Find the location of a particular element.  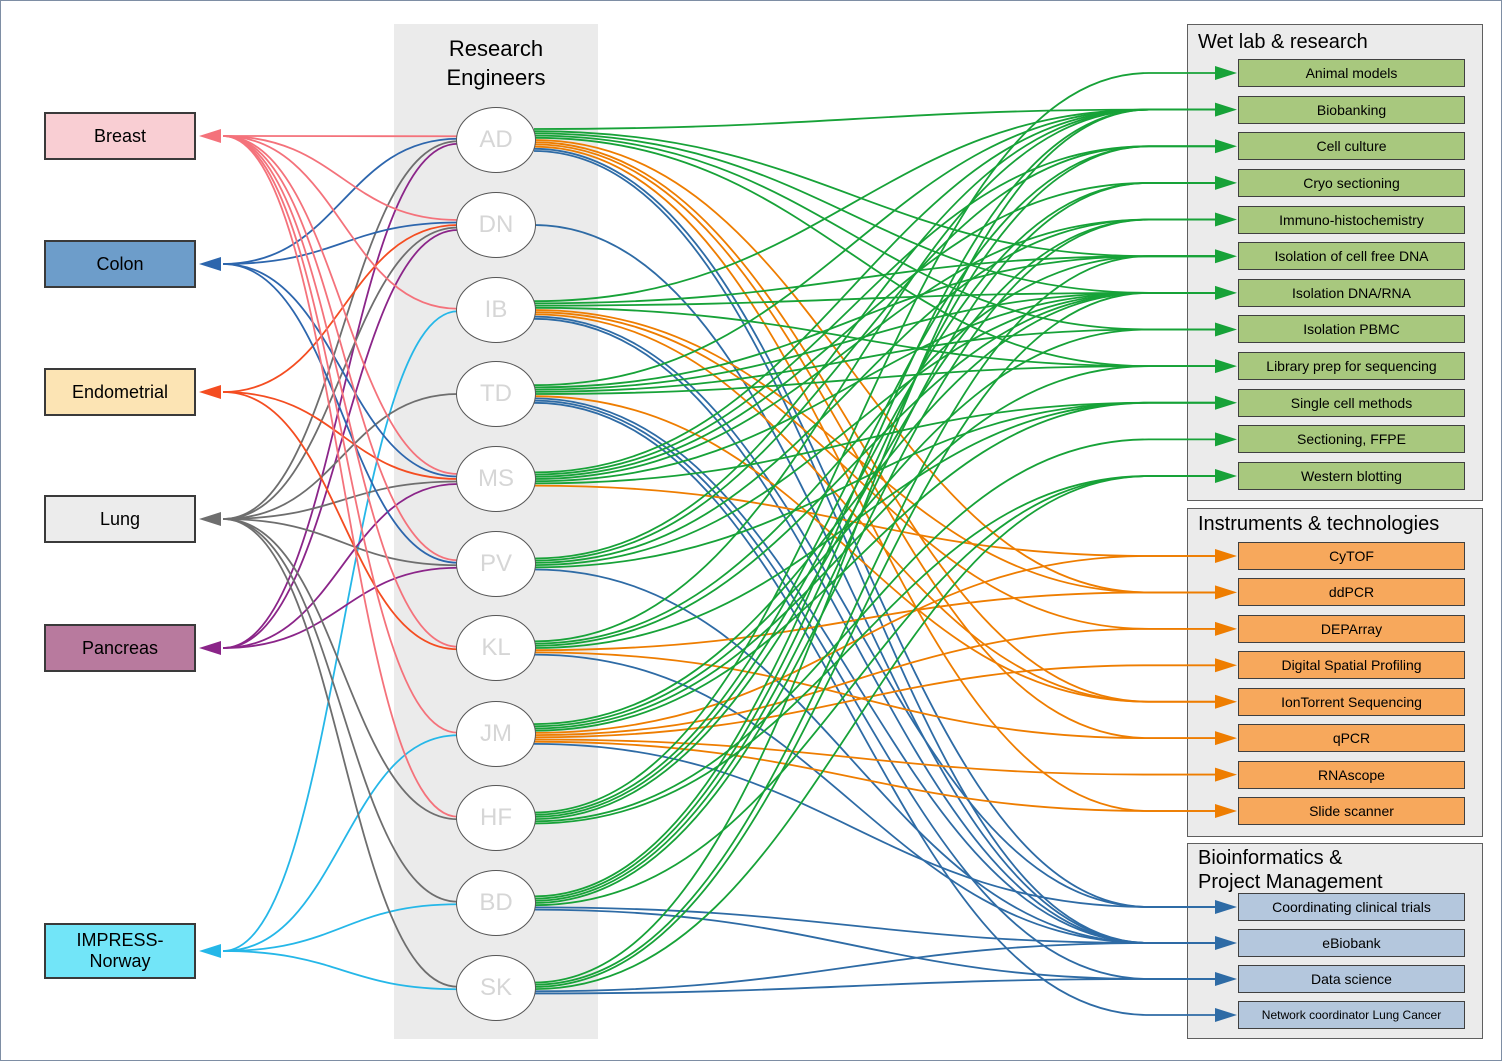

arrowhead-impress is located at coordinates (210, 951).